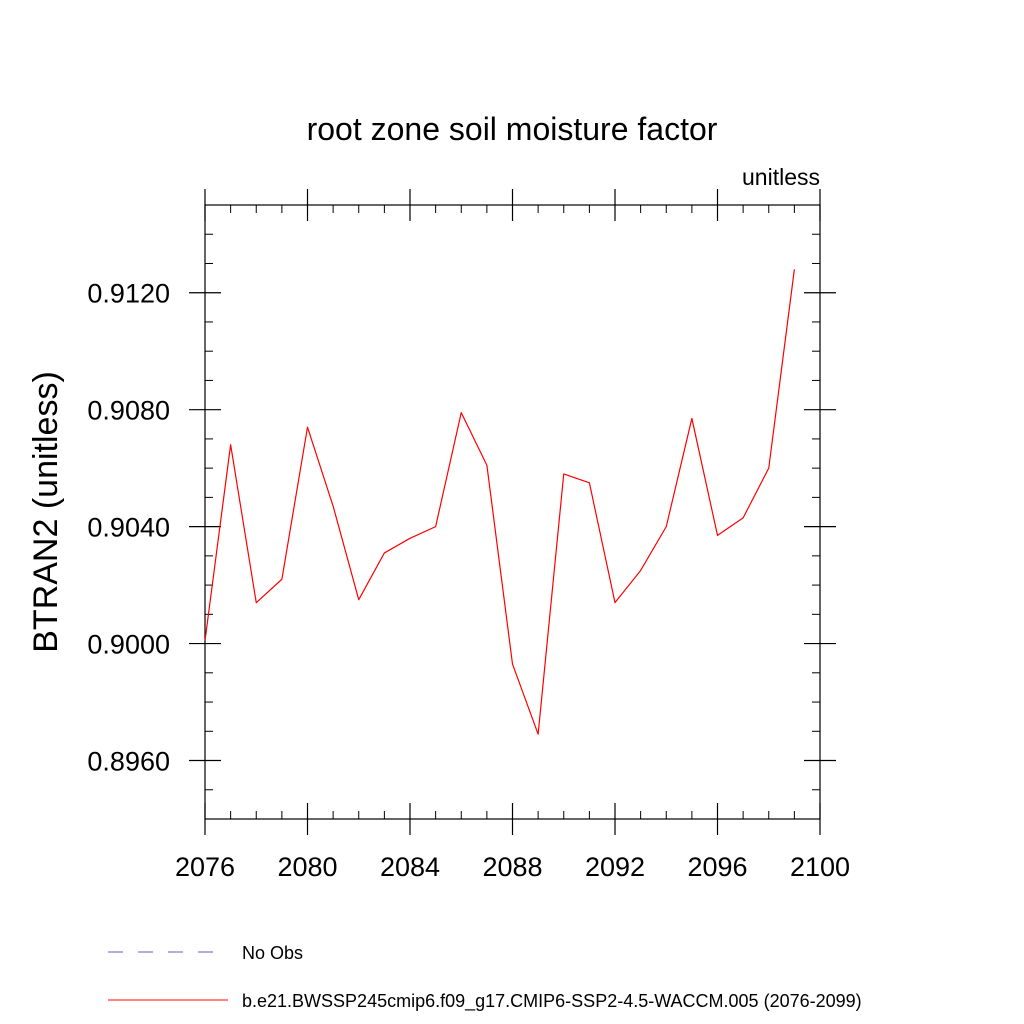 This screenshot has width=1024, height=1024. What do you see at coordinates (46, 512) in the screenshot?
I see `y-axis-label: BTRAN2 (unitless)` at bounding box center [46, 512].